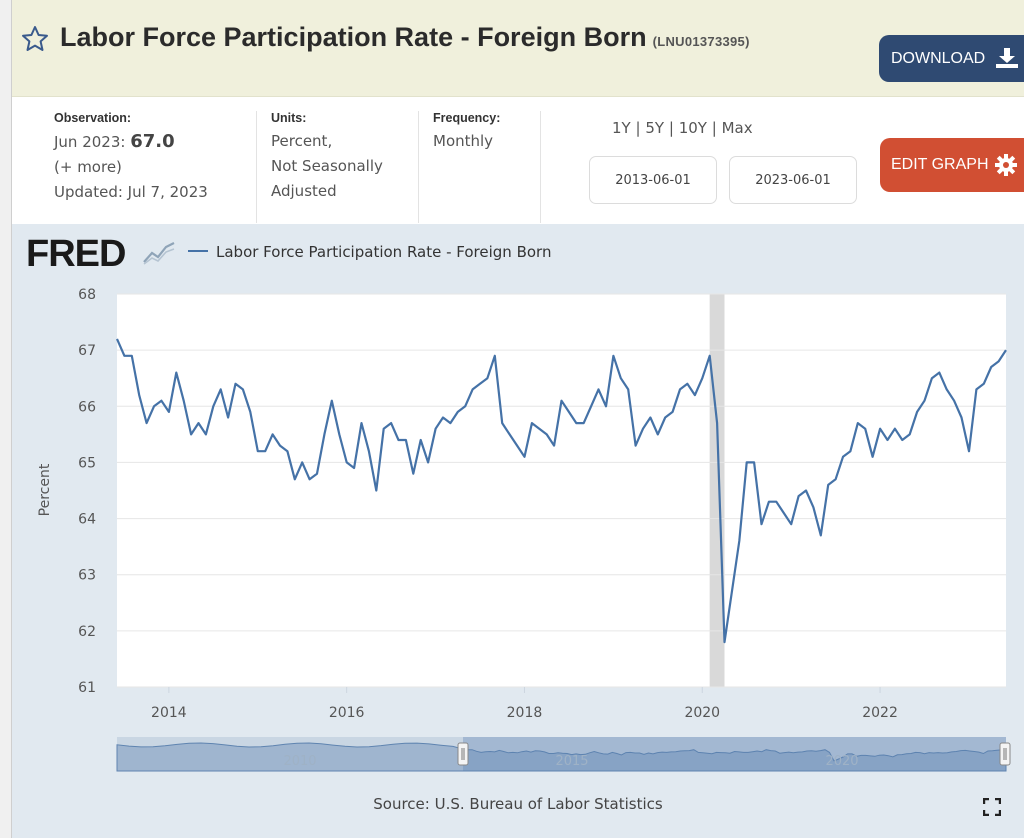 The height and width of the screenshot is (838, 1024). Describe the element at coordinates (701, 41) in the screenshot. I see `series-id: (LNU01373395)` at that location.